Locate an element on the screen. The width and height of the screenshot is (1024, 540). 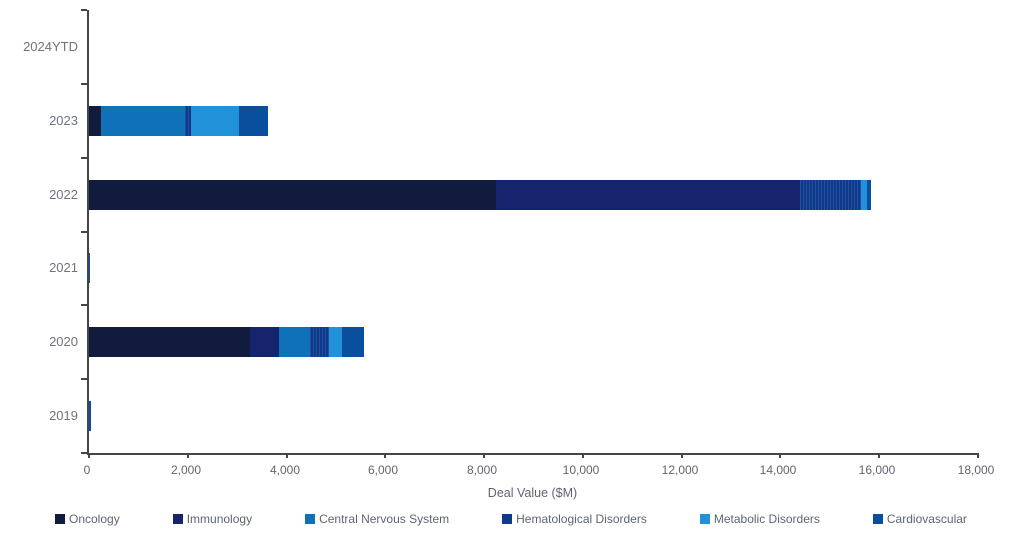
x-axis-tick-label: 6,000 is located at coordinates (383, 470).